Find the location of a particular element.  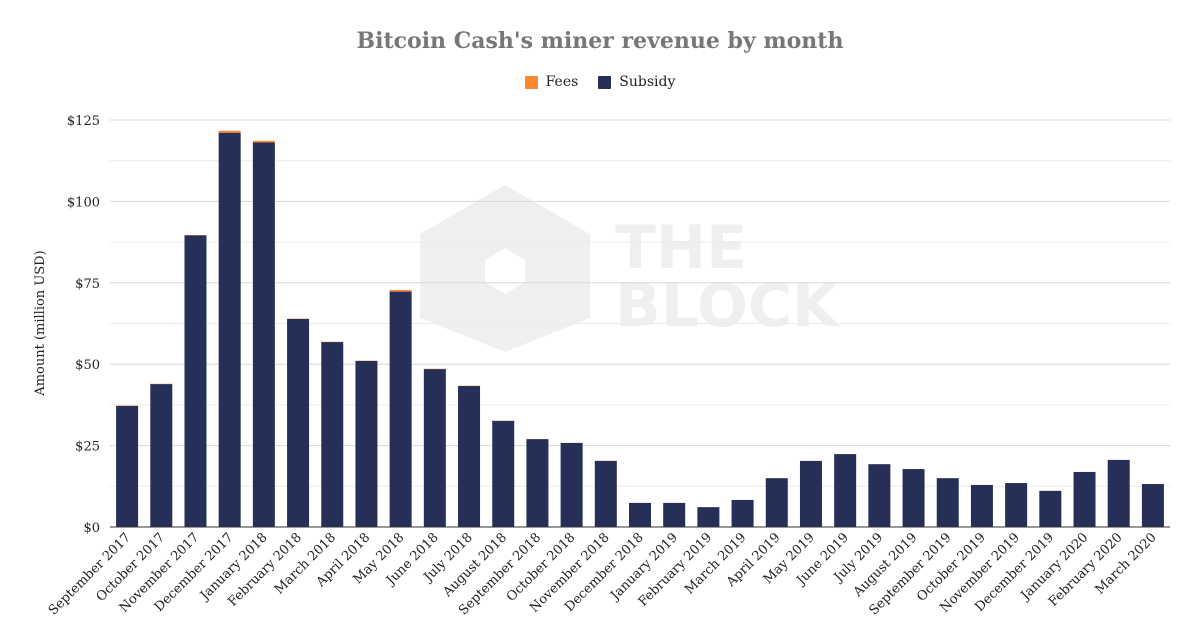

legend-item-subsidy: Subsidy is located at coordinates (636, 82).